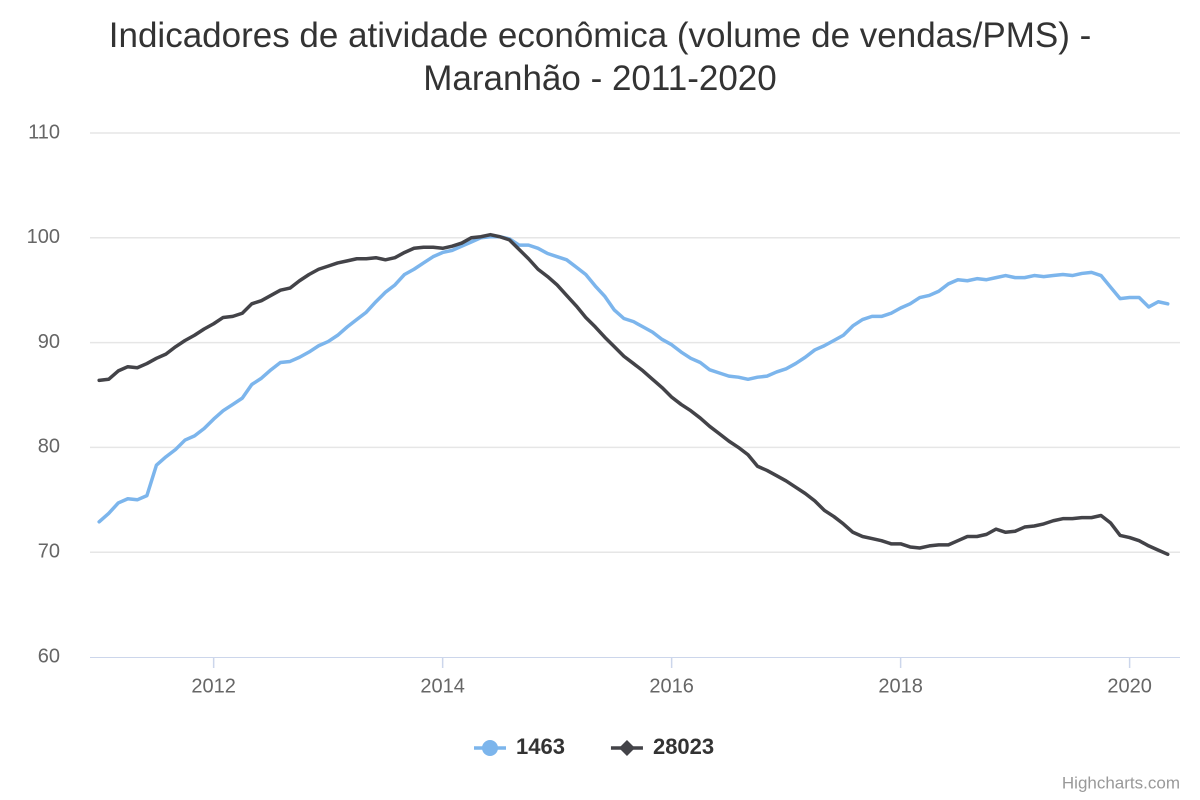 The height and width of the screenshot is (800, 1200). I want to click on legend-item: 1463, so click(519, 746).